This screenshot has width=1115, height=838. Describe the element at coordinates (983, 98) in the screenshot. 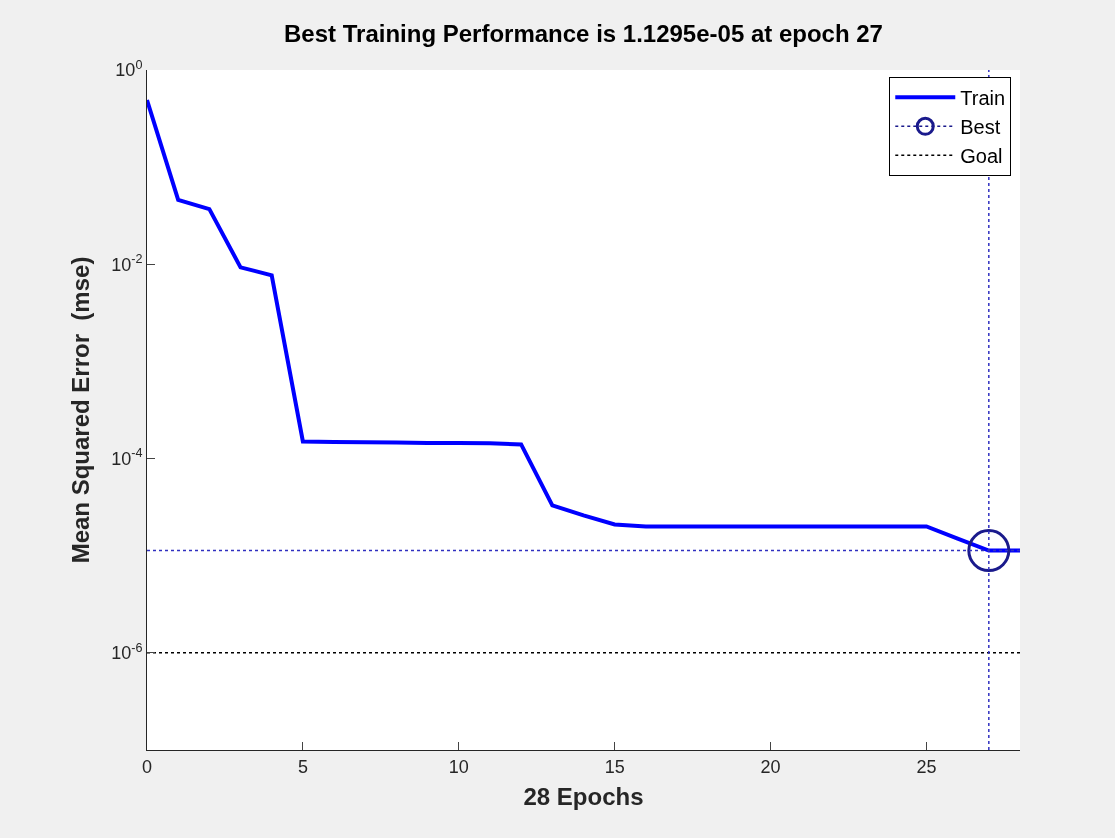

I see `legend-label: Train` at that location.